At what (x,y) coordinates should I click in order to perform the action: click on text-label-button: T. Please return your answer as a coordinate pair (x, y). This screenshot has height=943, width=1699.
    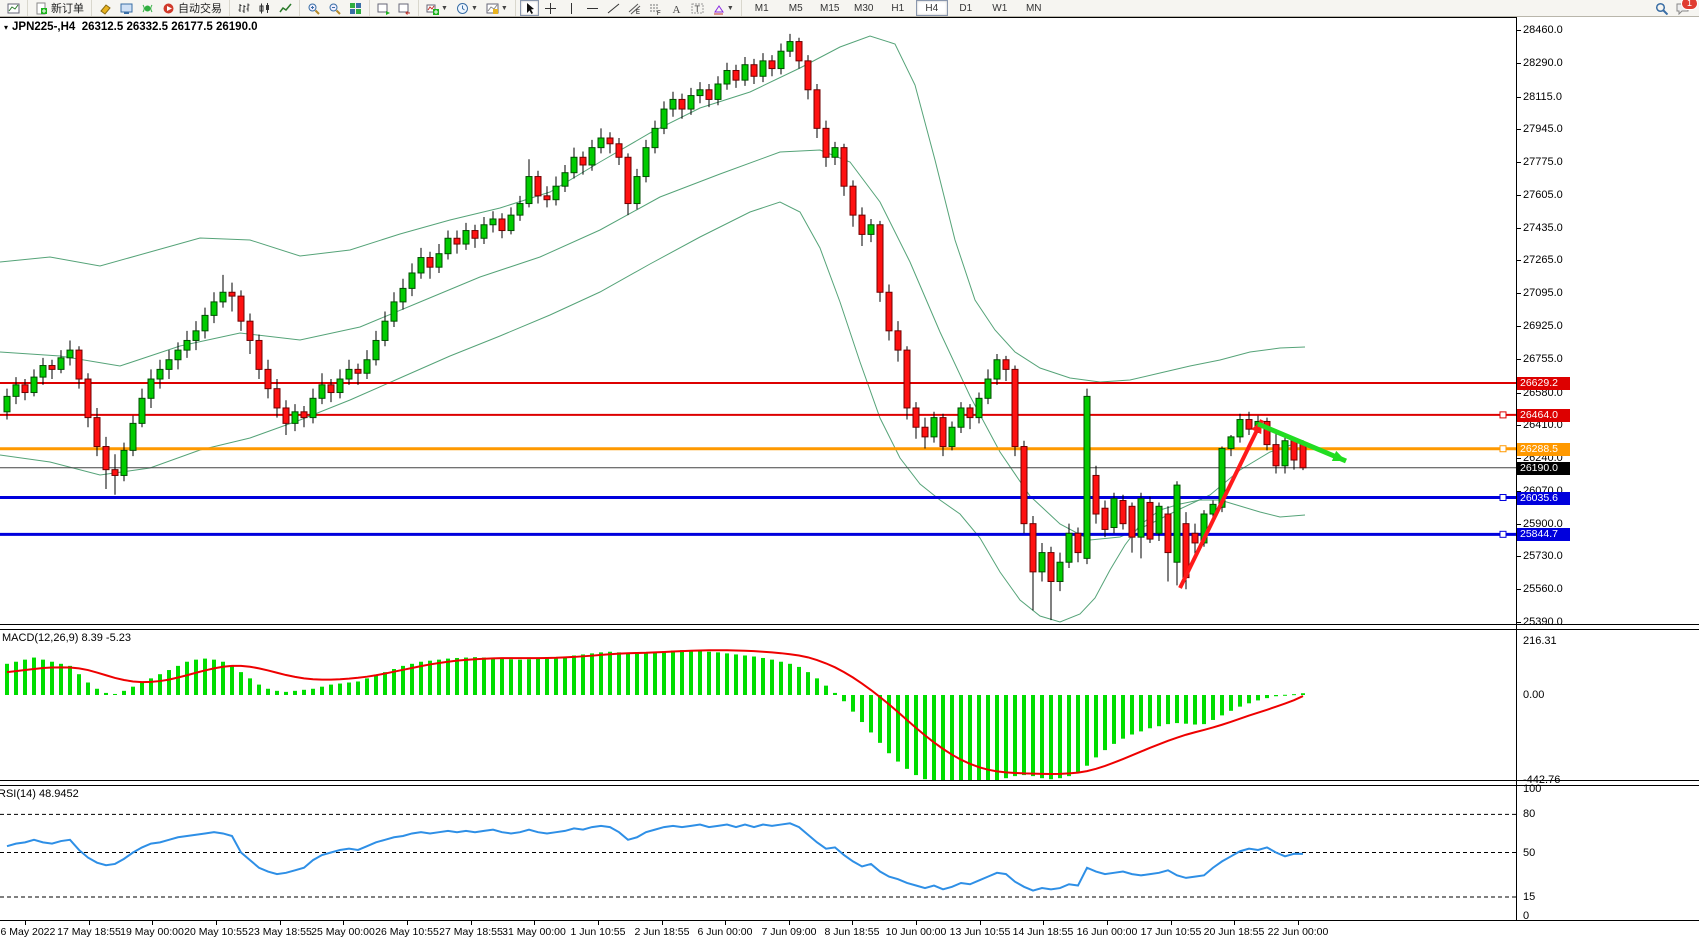
    Looking at the image, I should click on (697, 8).